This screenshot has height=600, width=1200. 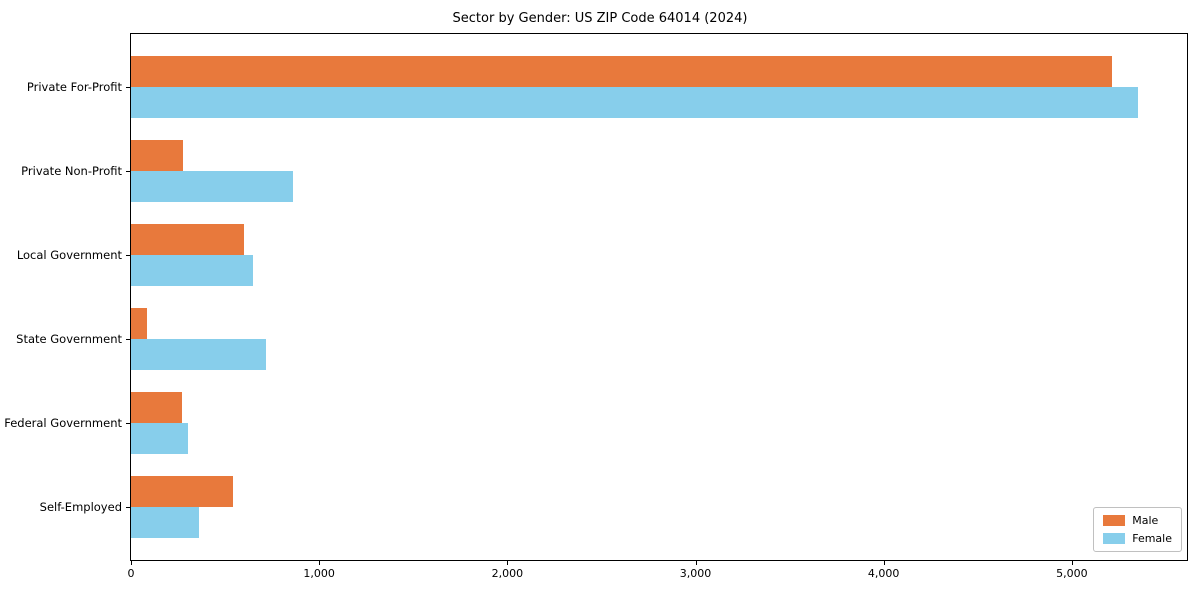 What do you see at coordinates (131, 573) in the screenshot?
I see `x-tick-label: 0` at bounding box center [131, 573].